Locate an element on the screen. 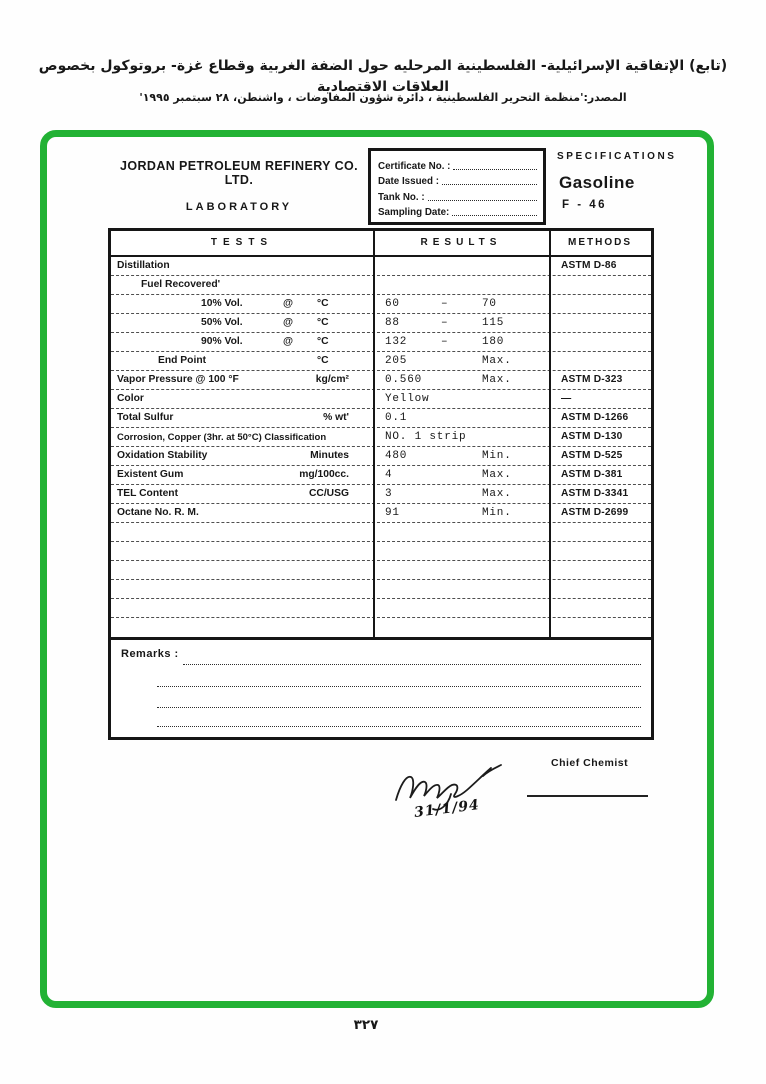  remarks-label: Remarks : is located at coordinates (150, 654).